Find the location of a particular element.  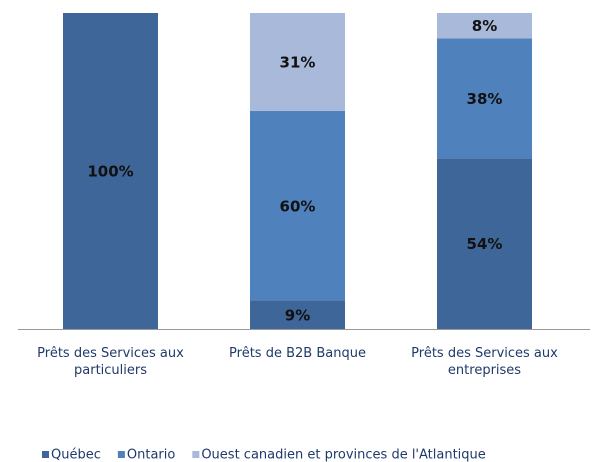

data-label: 31% is located at coordinates (298, 62).